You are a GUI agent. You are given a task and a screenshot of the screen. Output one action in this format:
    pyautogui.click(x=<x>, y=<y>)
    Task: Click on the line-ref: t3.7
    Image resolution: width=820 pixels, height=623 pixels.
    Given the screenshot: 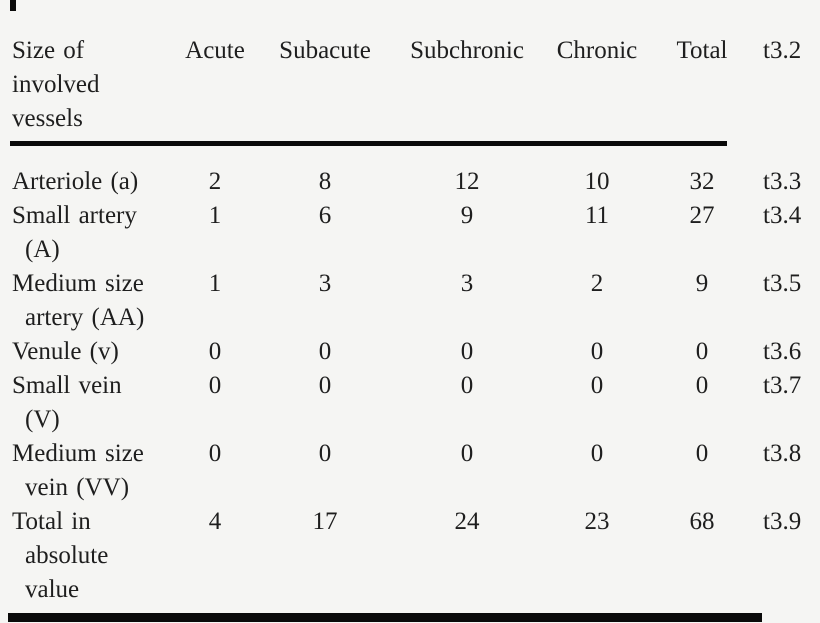 What is the action you would take?
    pyautogui.click(x=782, y=385)
    